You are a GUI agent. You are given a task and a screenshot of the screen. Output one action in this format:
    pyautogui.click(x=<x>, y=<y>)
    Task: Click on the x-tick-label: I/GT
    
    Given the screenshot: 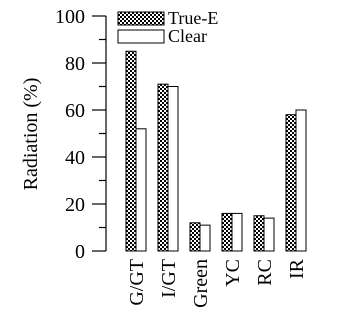 What is the action you would take?
    pyautogui.click(x=169, y=278)
    